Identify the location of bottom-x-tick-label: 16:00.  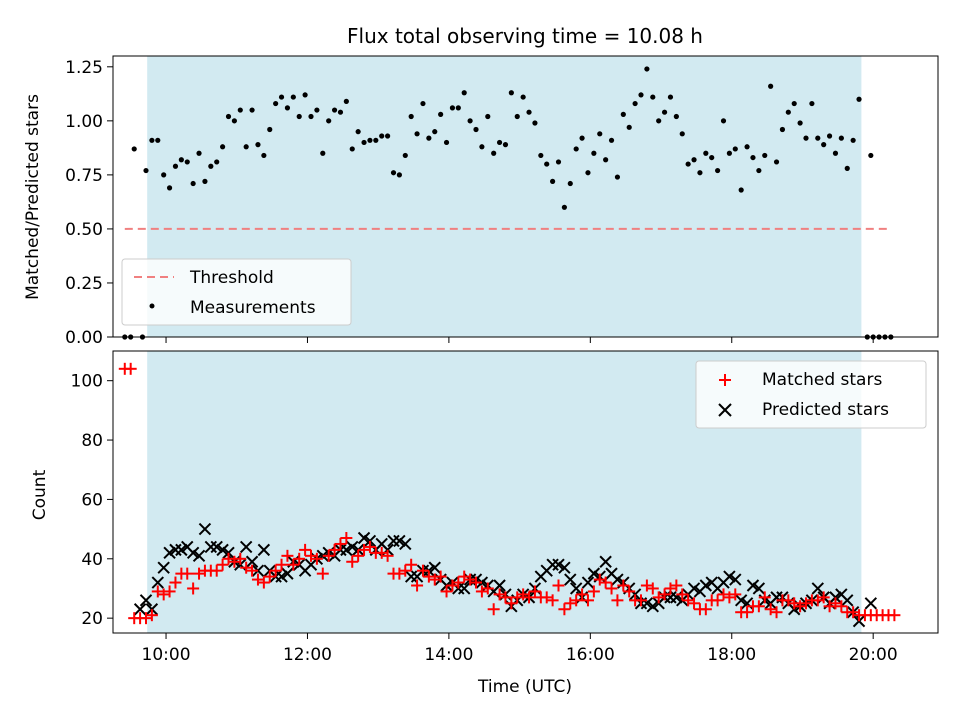
(590, 655).